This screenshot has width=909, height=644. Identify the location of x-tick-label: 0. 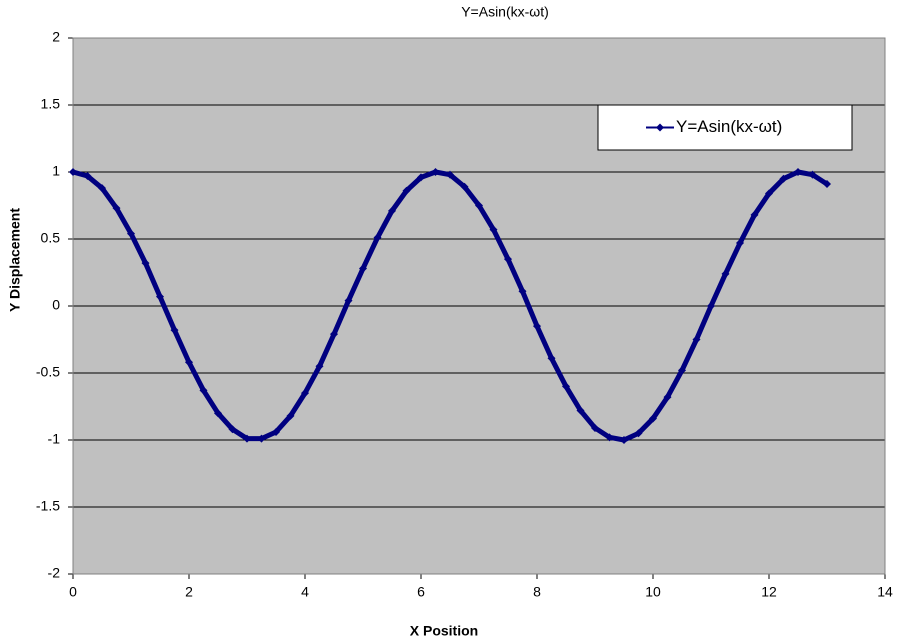
(73, 592).